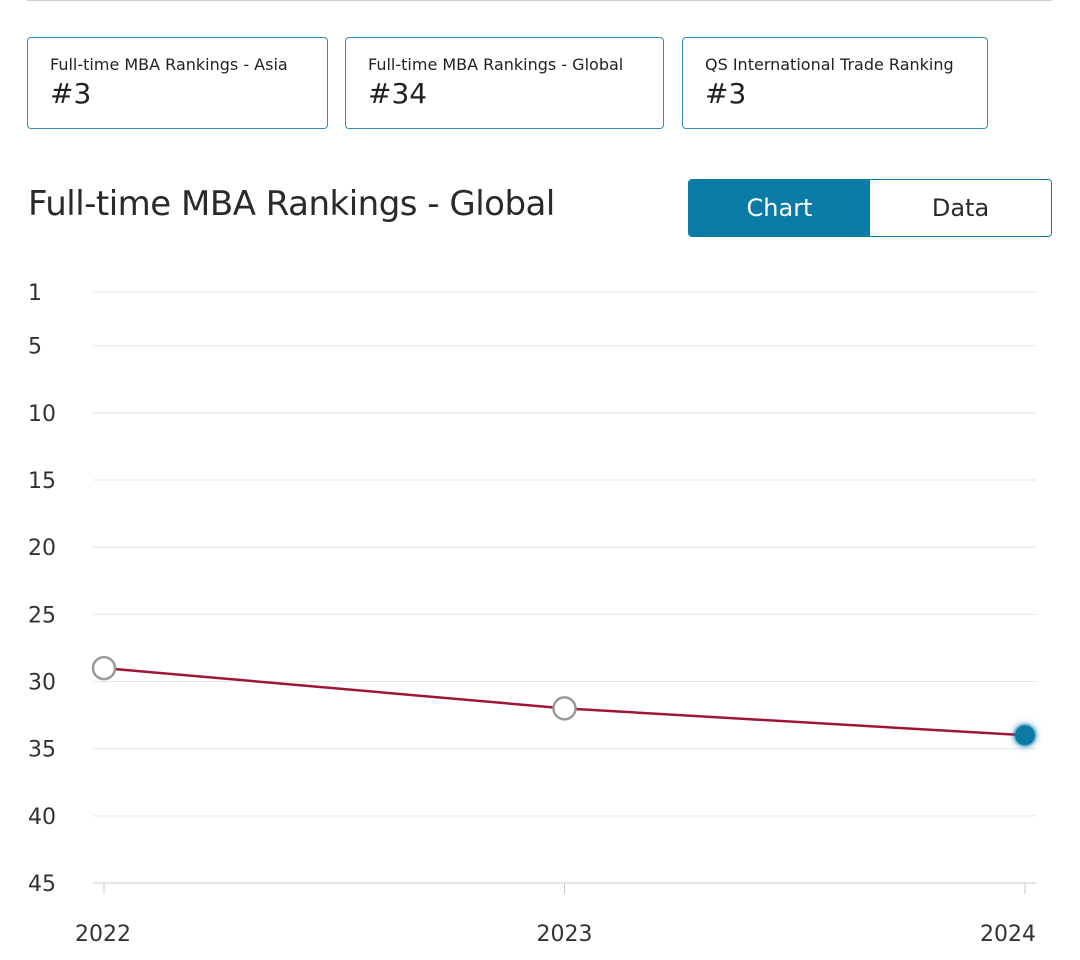  I want to click on y-tick-label: 10, so click(42, 414).